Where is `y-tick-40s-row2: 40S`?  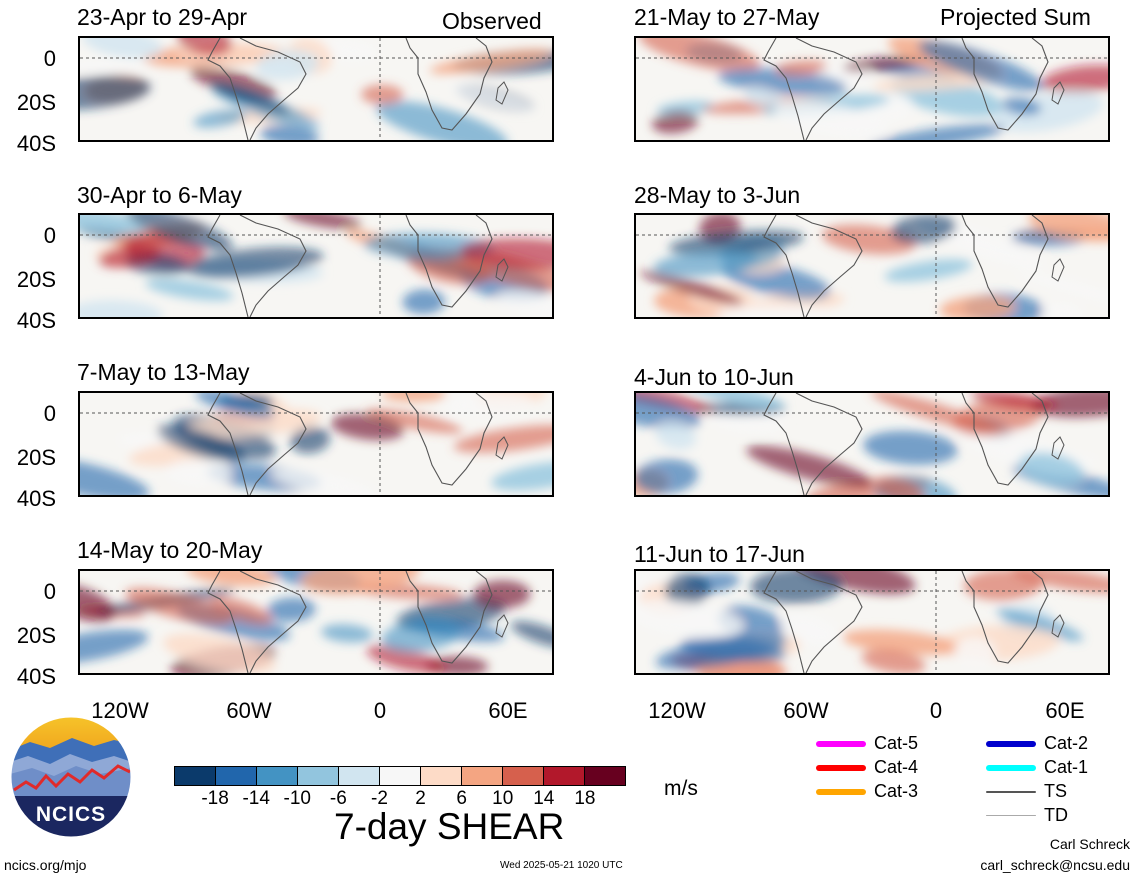
y-tick-40s-row2: 40S is located at coordinates (36, 320).